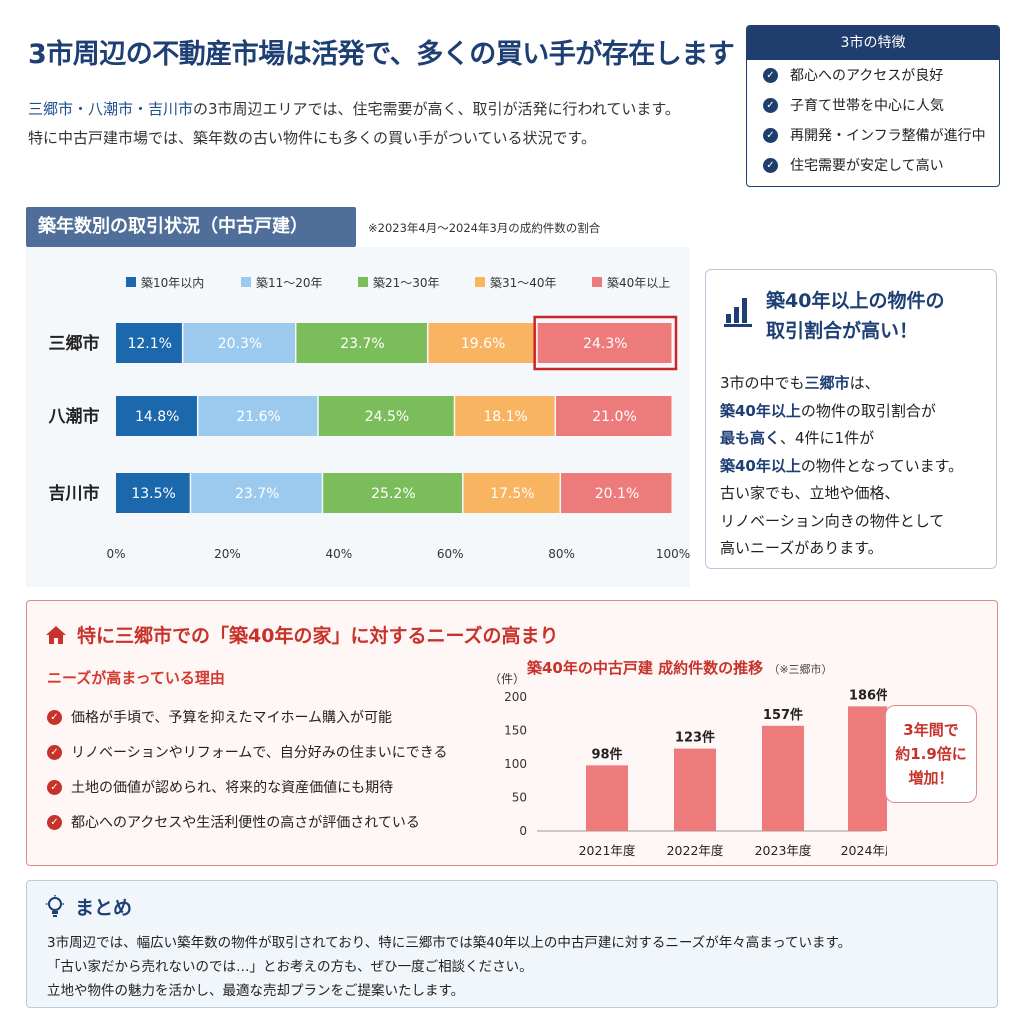 This screenshot has width=1024, height=1024. What do you see at coordinates (289, 282) in the screenshot?
I see `legend-label: 築11〜20年` at bounding box center [289, 282].